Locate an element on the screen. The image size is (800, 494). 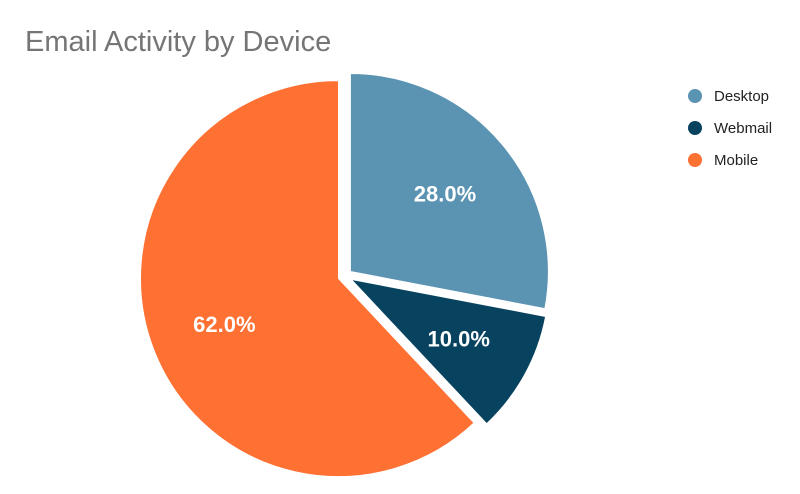
legend: Desktop Webmail Mobile is located at coordinates (730, 128).